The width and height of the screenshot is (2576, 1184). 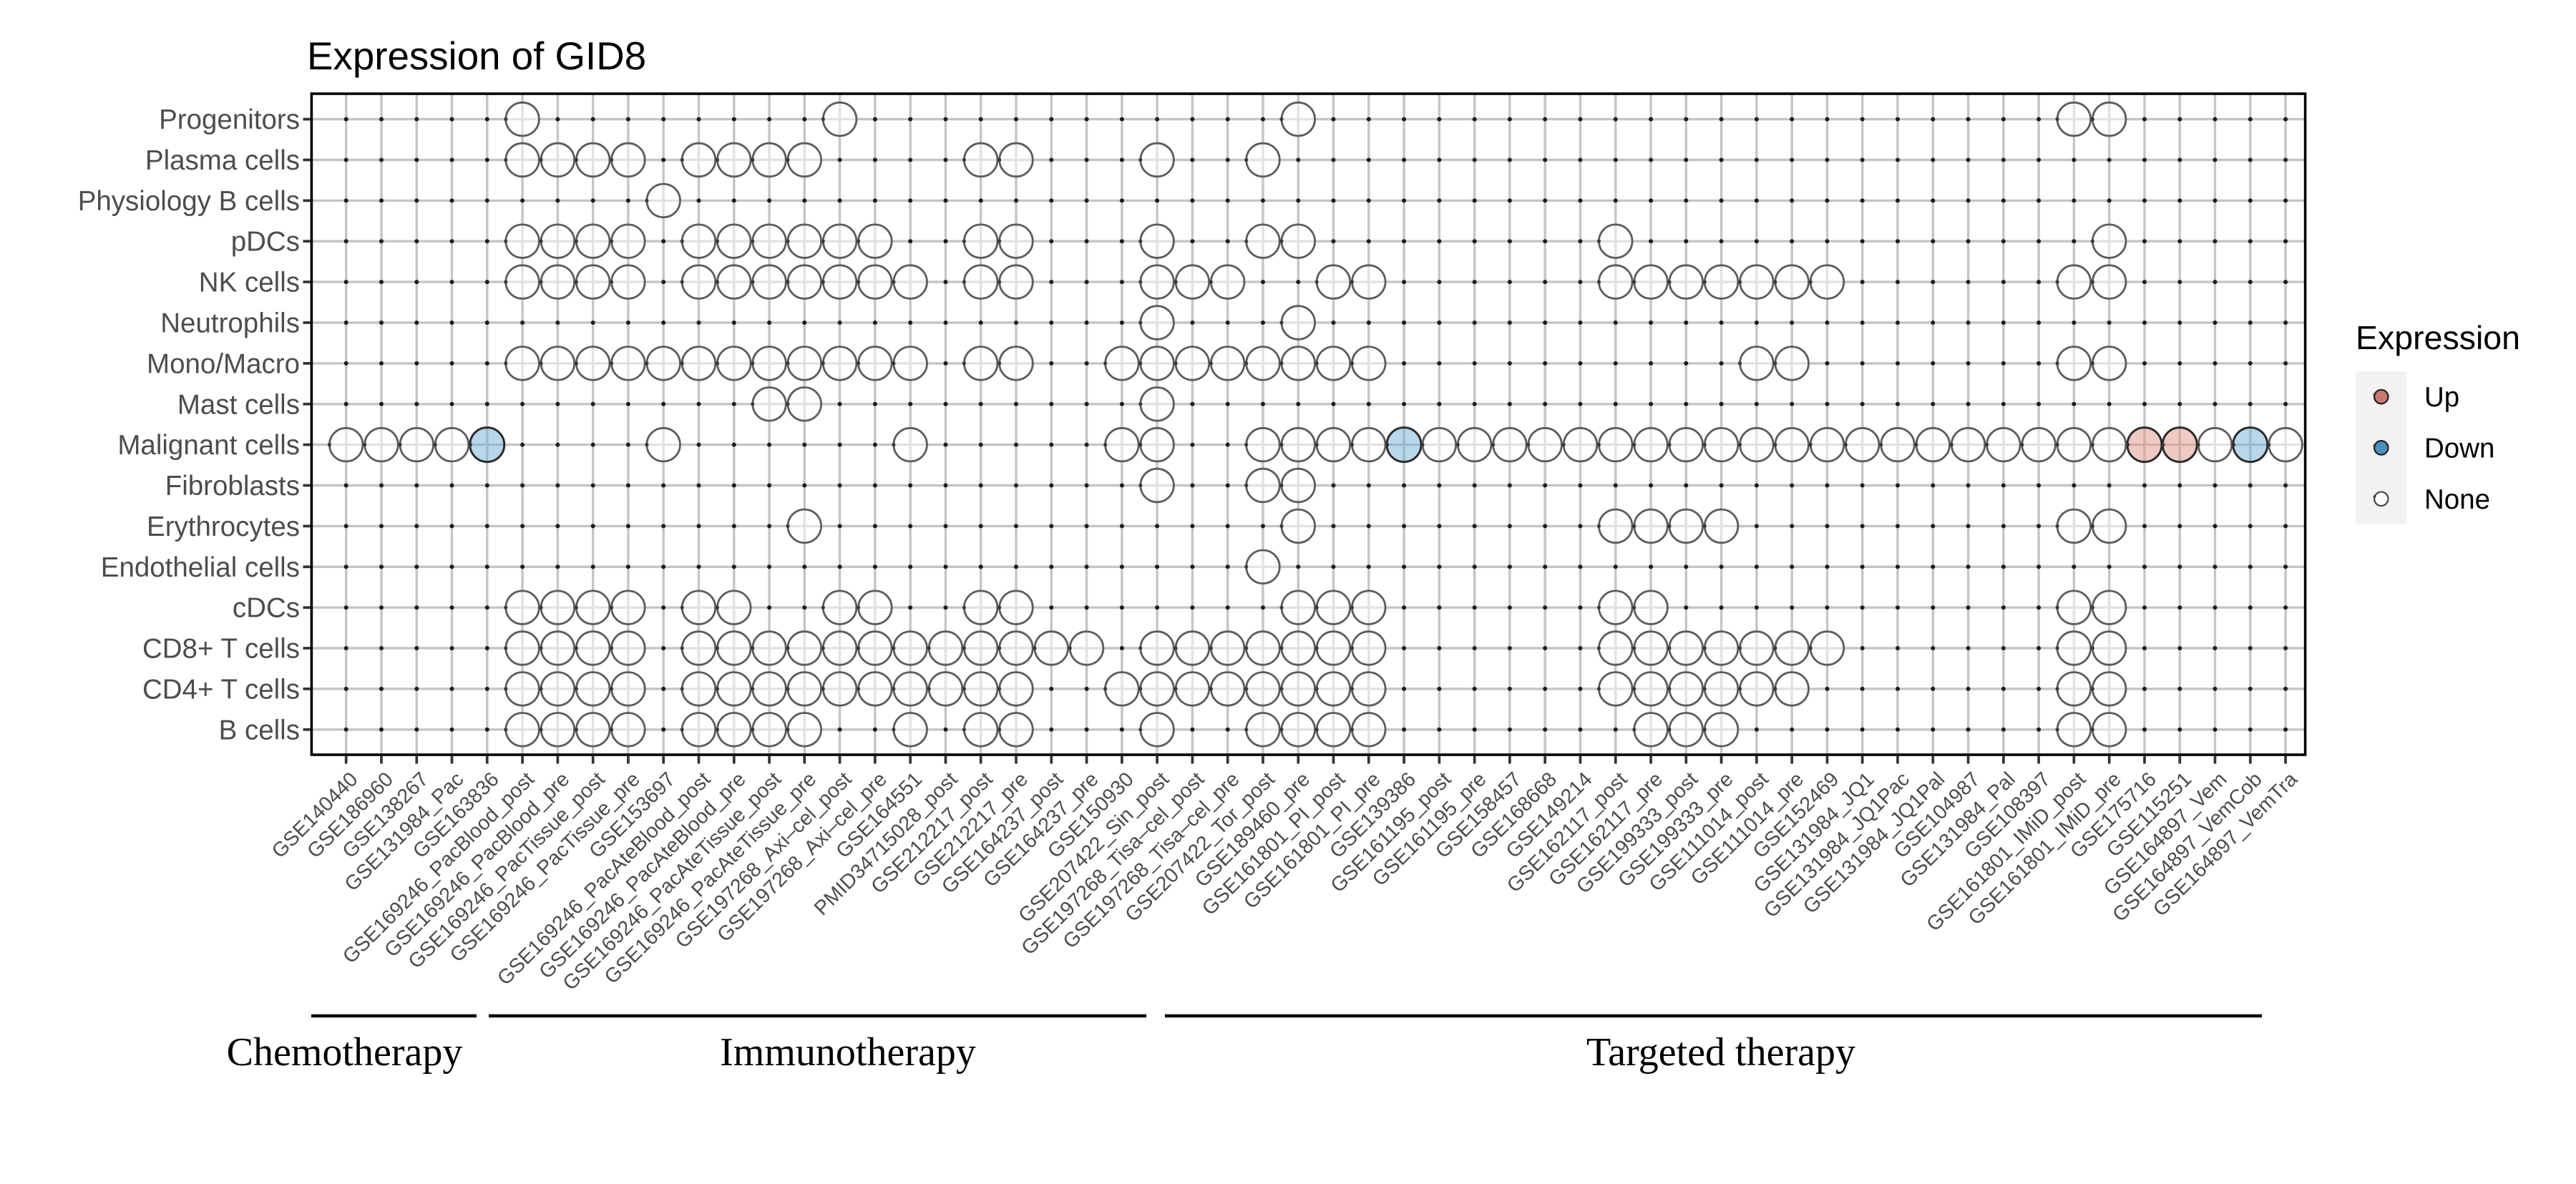 What do you see at coordinates (223, 527) in the screenshot?
I see `svg-text: Erythrocytes` at bounding box center [223, 527].